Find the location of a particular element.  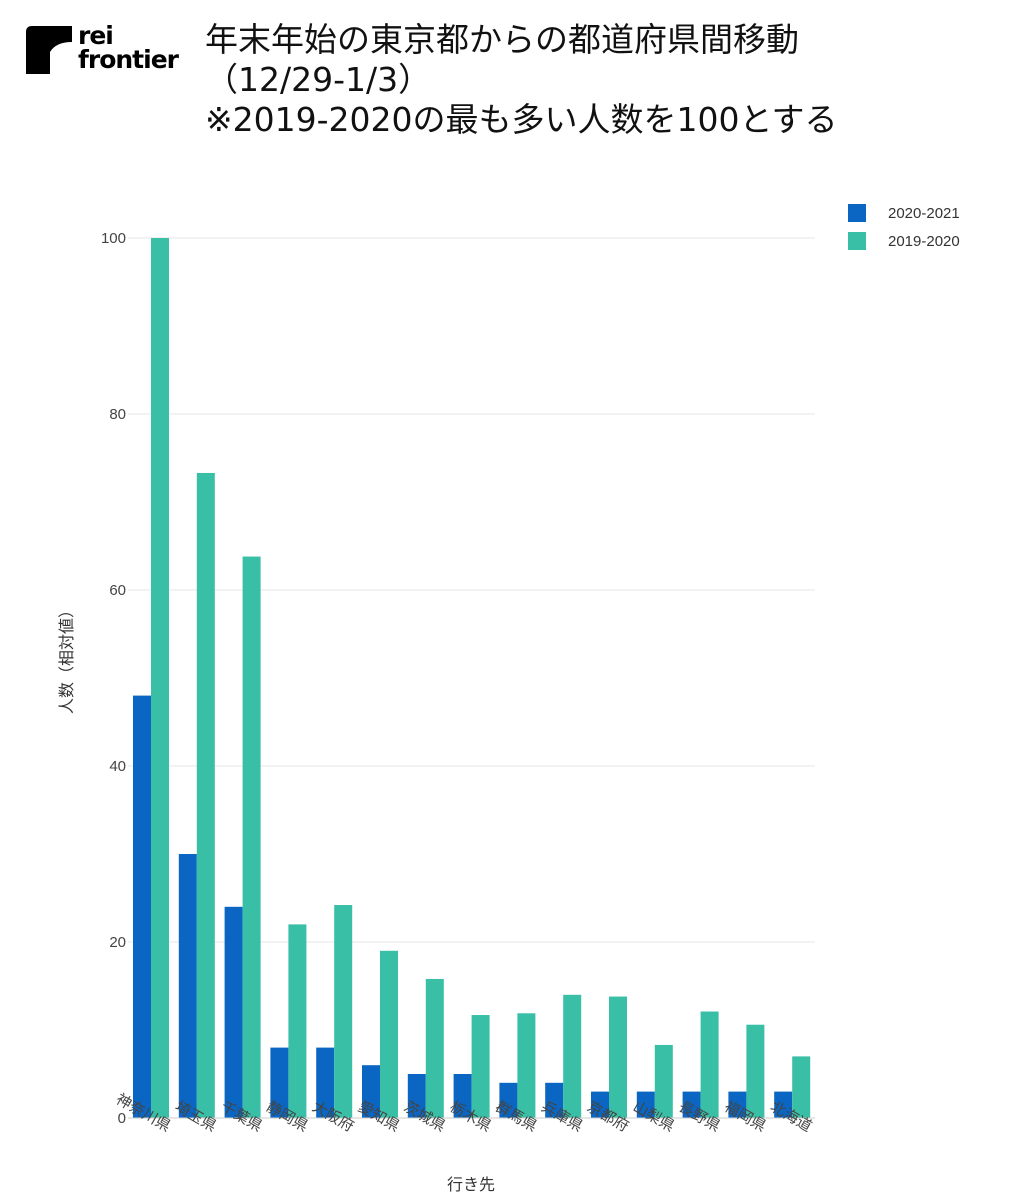

legend-label-series1: 2020-2021 is located at coordinates (924, 213).